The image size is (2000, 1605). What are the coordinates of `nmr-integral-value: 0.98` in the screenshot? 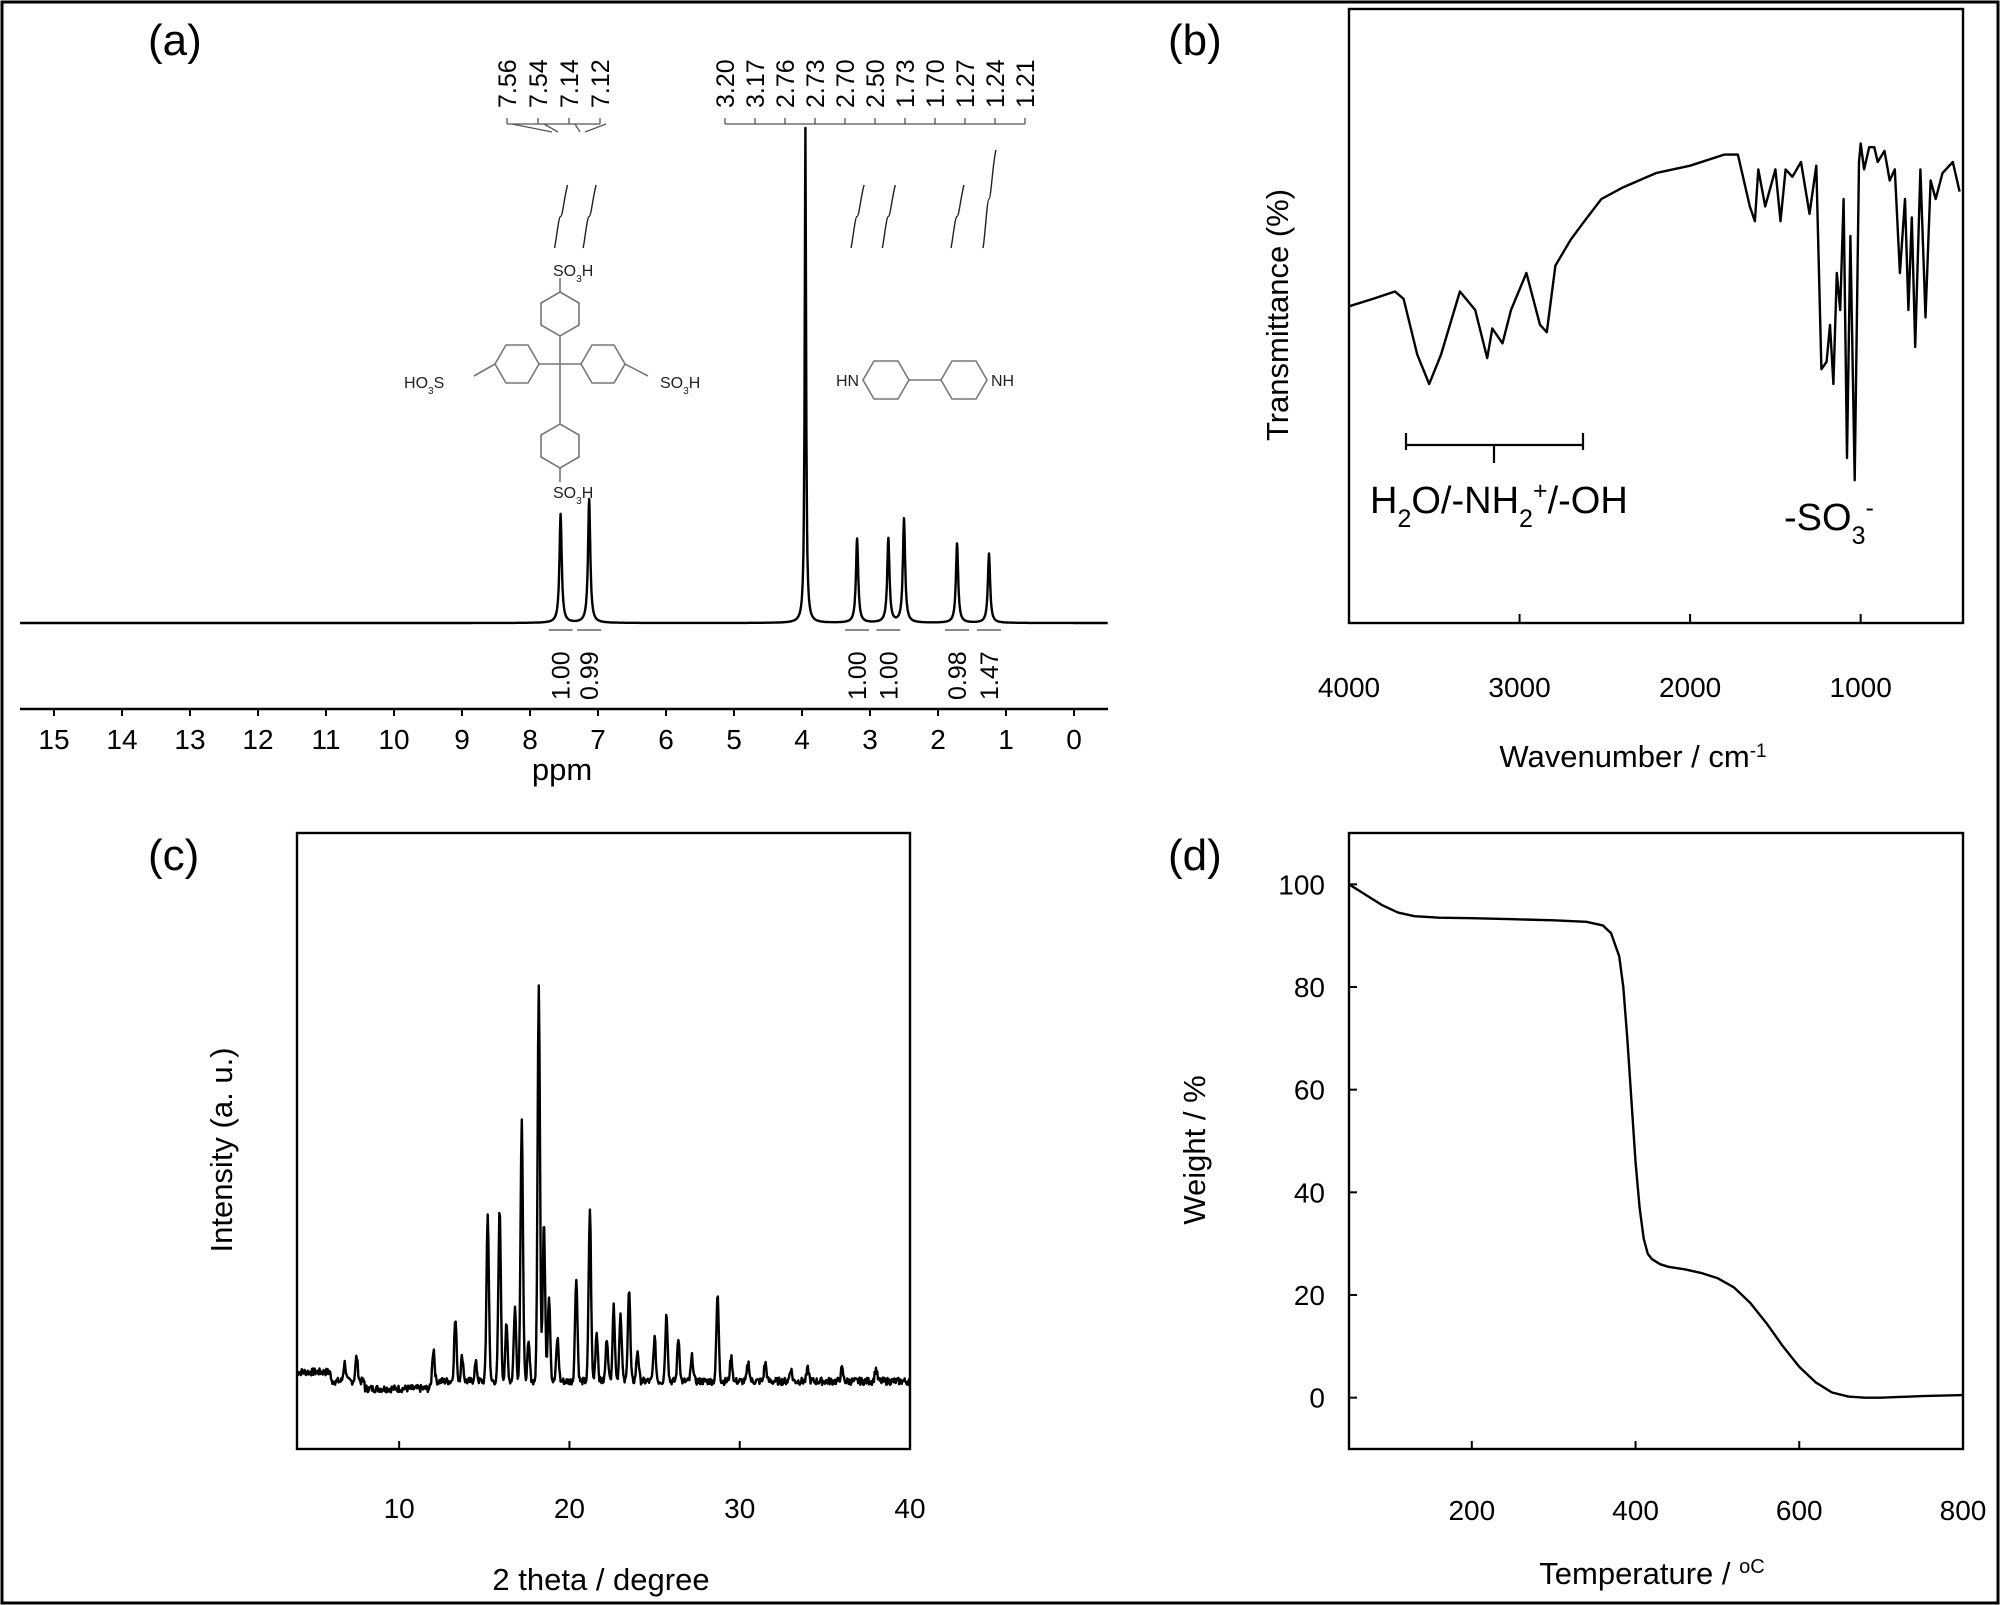 It's located at (958, 675).